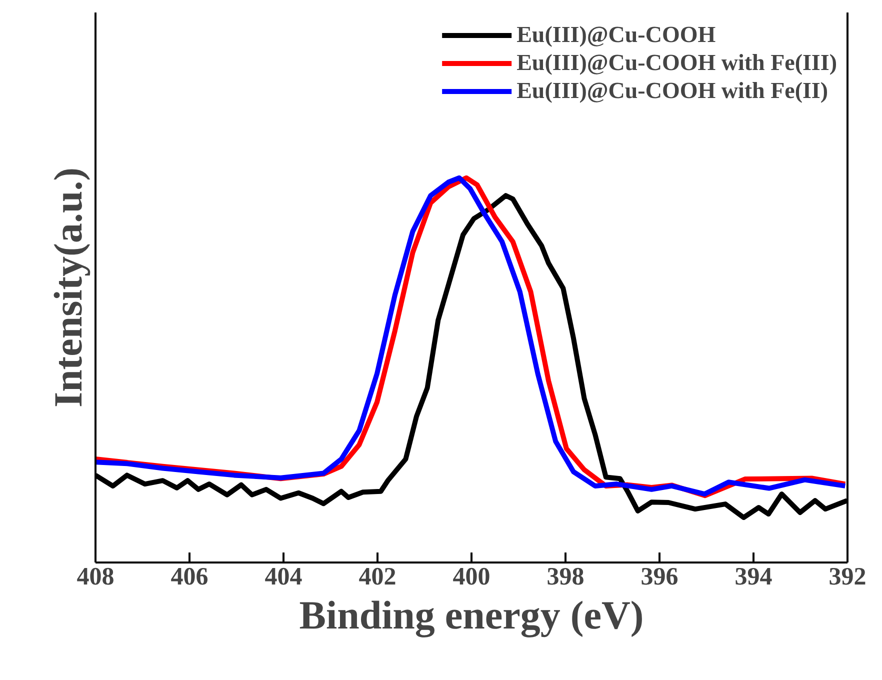 The height and width of the screenshot is (680, 882). I want to click on x-tick-label: 398, so click(565, 577).